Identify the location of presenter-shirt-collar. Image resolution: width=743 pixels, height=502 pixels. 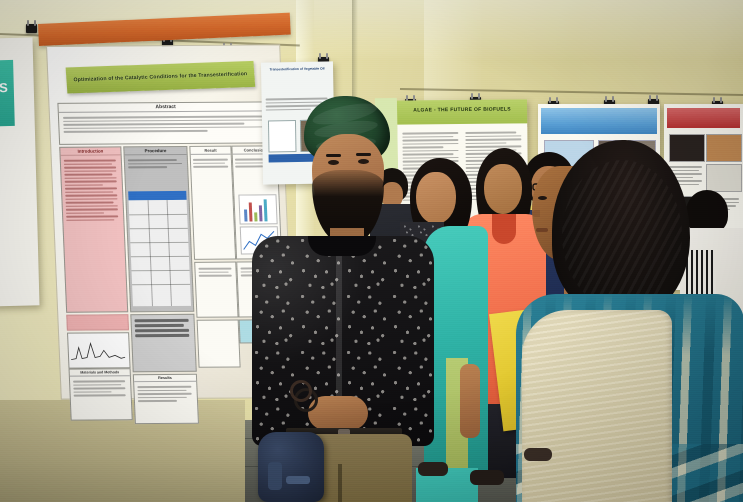
(342, 246).